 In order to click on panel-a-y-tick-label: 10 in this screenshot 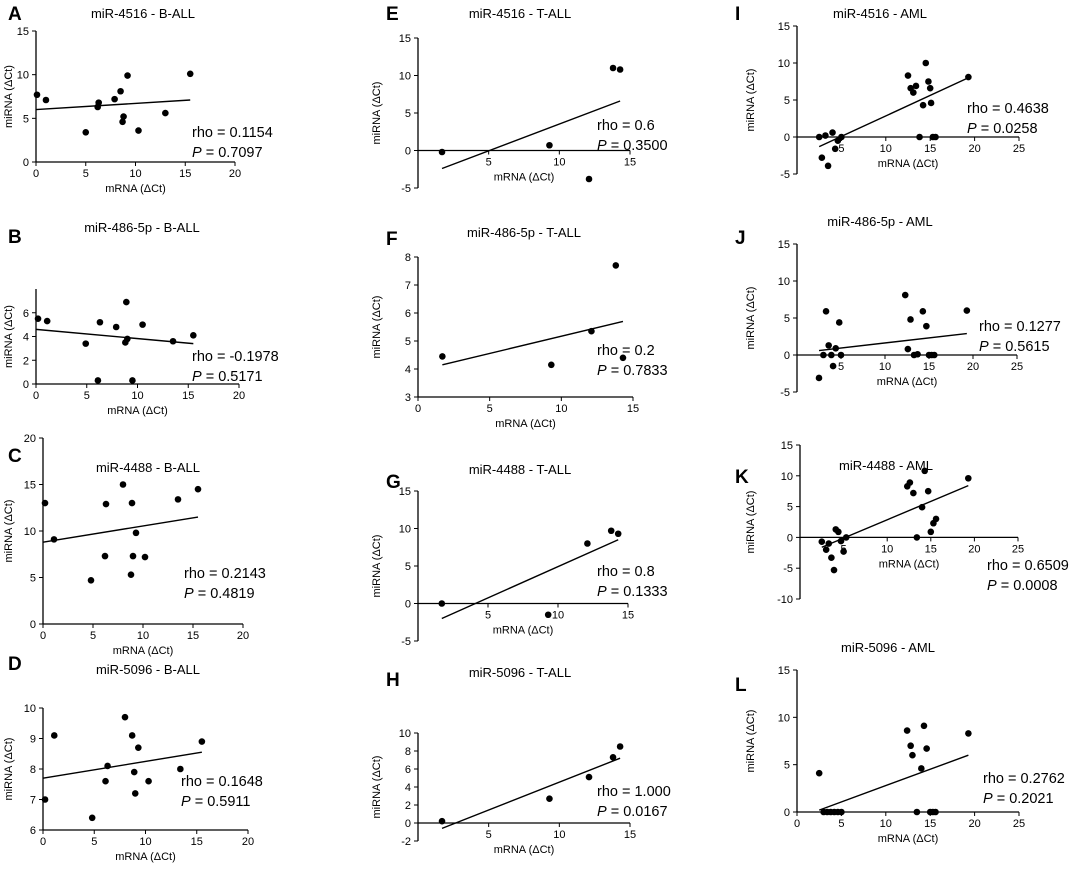, I will do `click(23, 76)`.